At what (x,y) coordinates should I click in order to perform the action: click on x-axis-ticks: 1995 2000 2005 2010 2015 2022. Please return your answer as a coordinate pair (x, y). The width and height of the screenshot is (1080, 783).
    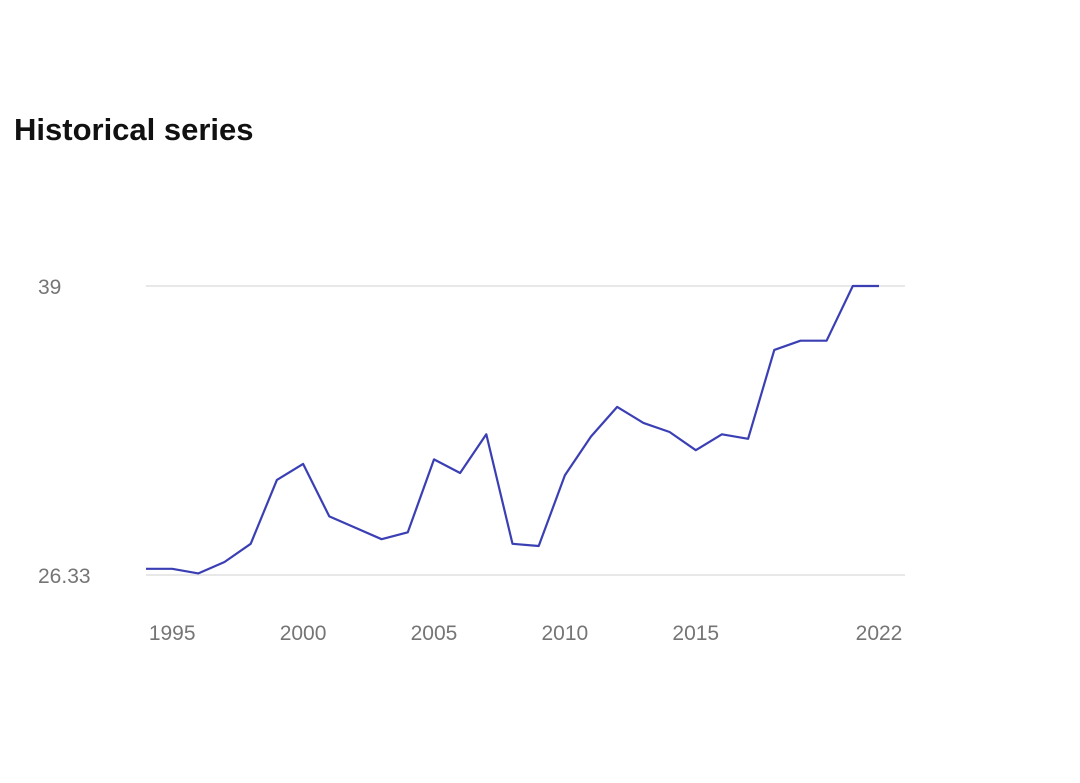
    Looking at the image, I should click on (526, 633).